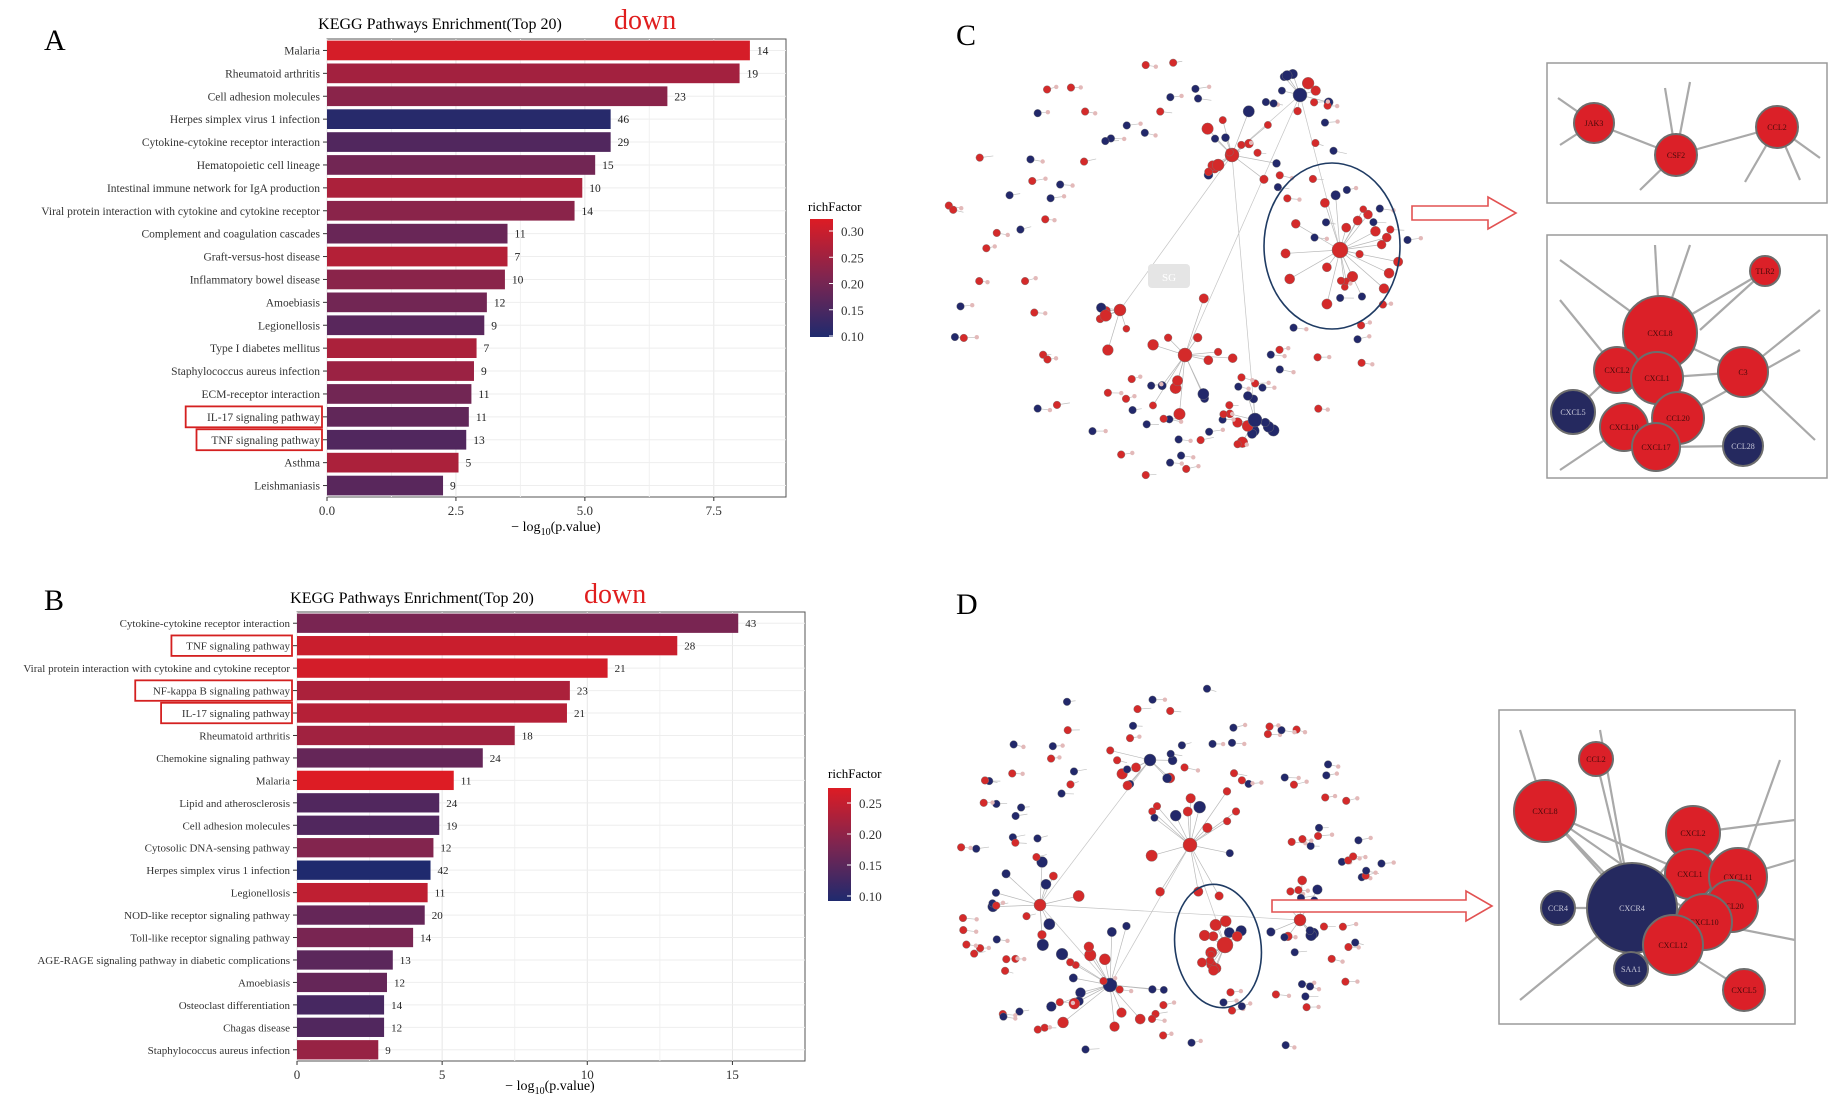  Describe the element at coordinates (583, 692) in the screenshot. I see `count-label: 23` at that location.